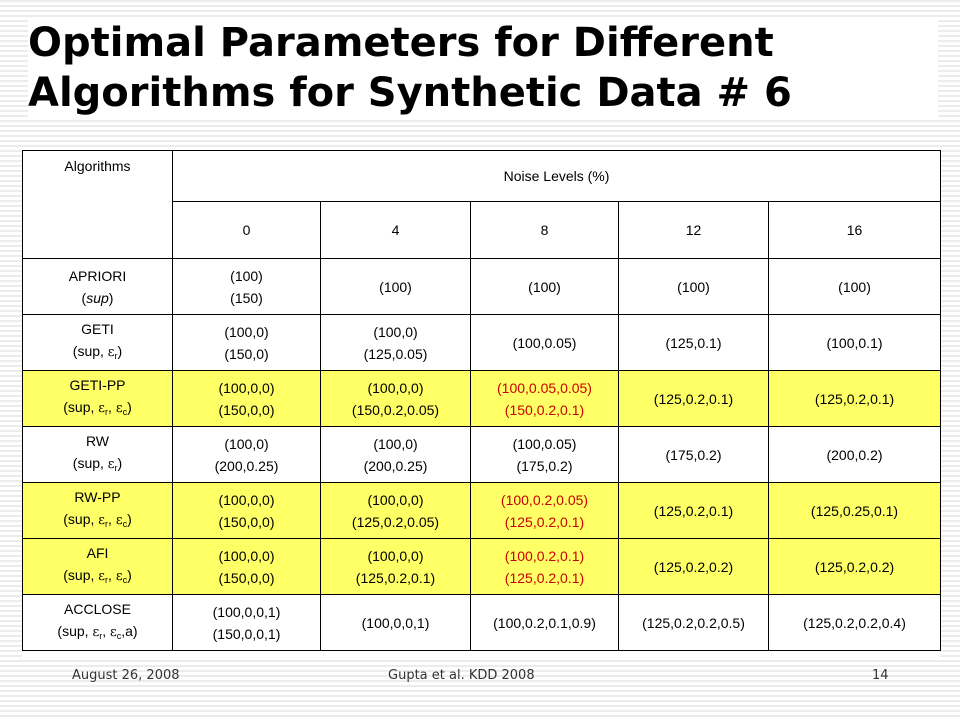 Image resolution: width=960 pixels, height=720 pixels. Describe the element at coordinates (97, 204) in the screenshot. I see `algorithms-header: Algorithms` at that location.